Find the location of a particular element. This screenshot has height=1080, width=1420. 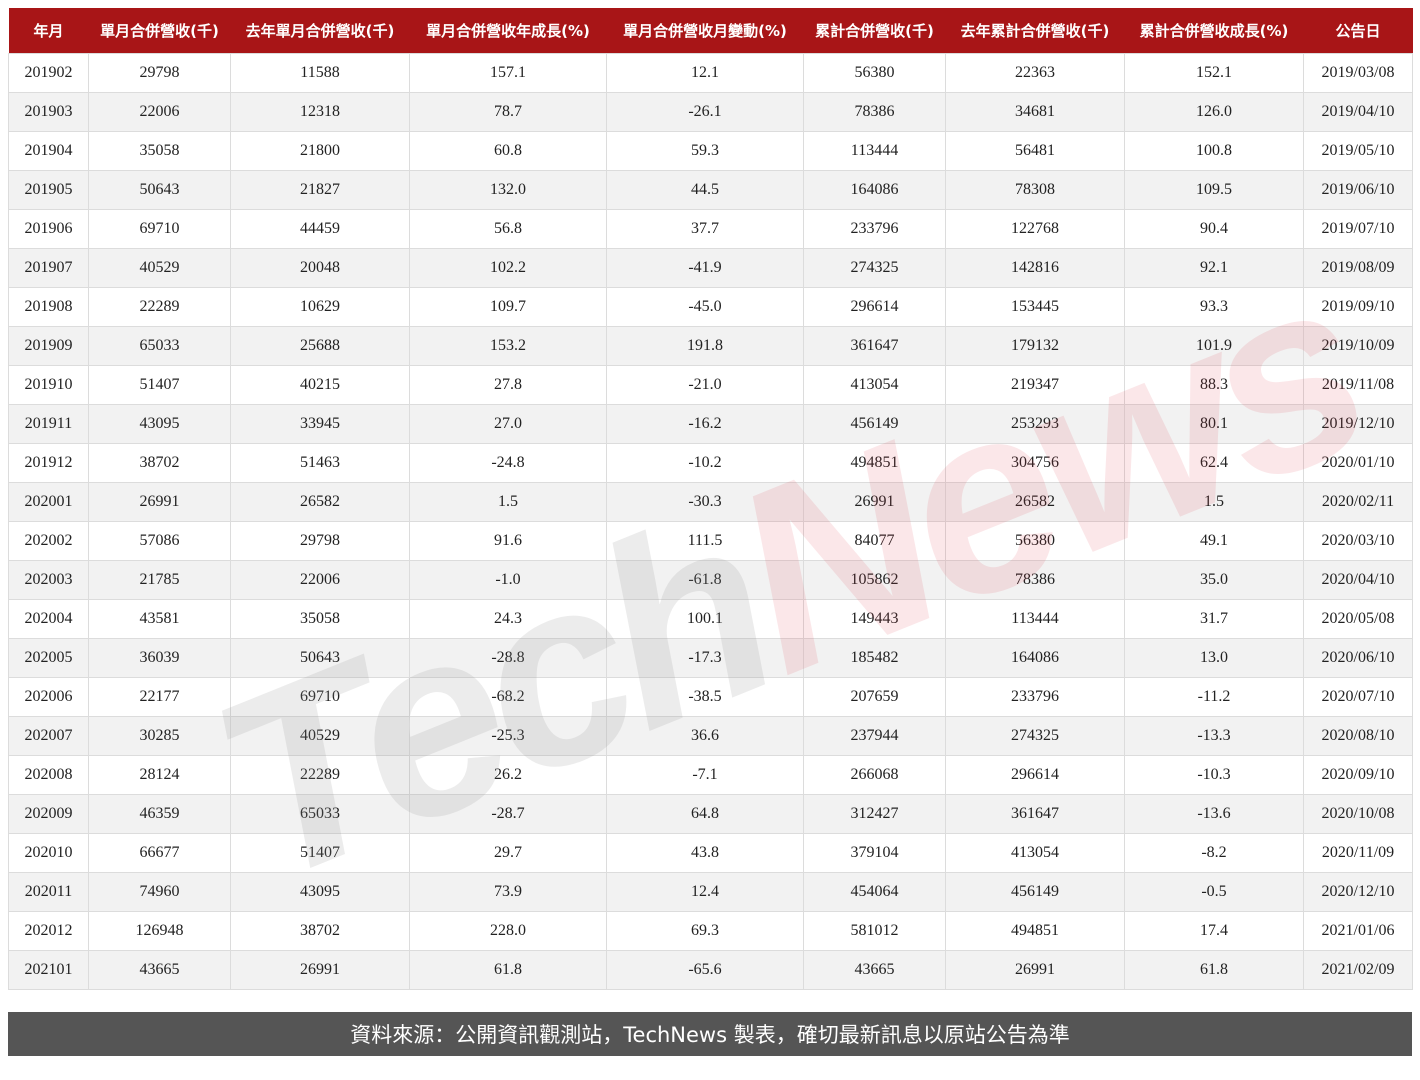

table-cell: 361647 is located at coordinates (1035, 814).